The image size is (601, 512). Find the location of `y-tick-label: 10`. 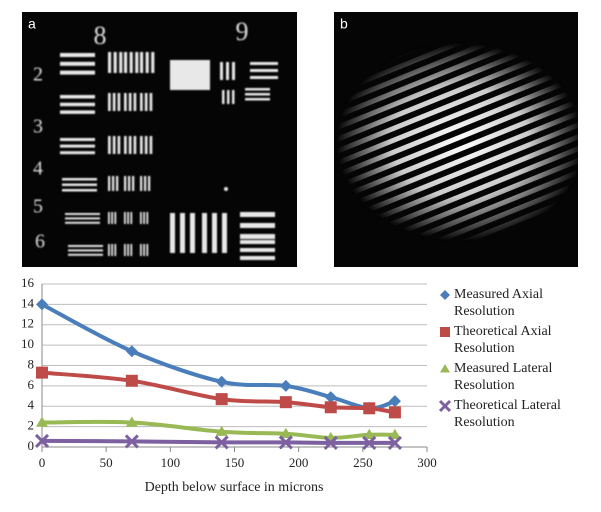

y-tick-label: 10 is located at coordinates (27, 343).